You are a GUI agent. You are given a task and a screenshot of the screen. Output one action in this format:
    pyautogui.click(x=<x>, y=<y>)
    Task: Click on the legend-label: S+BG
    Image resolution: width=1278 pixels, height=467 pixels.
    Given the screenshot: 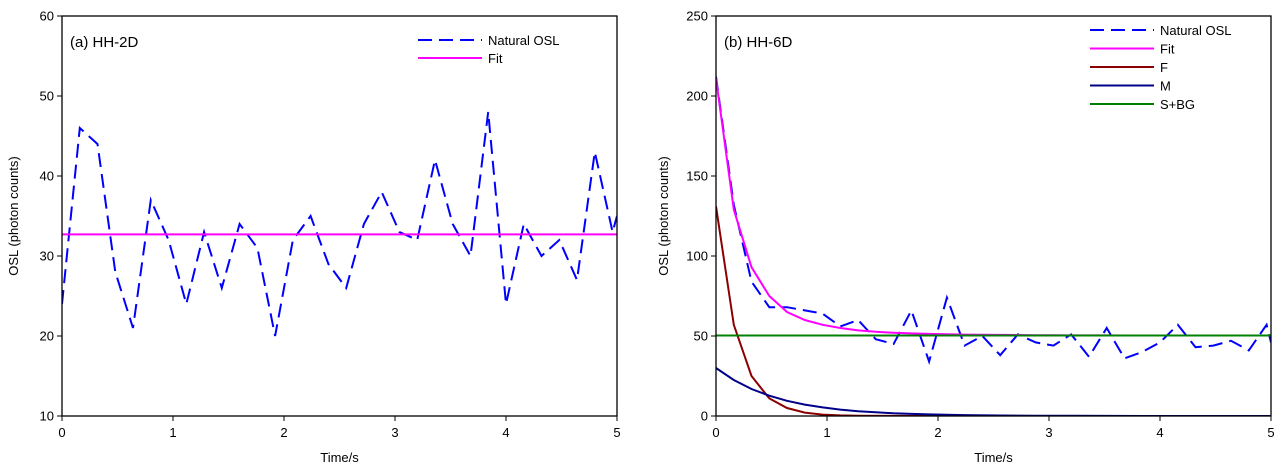 What is the action you would take?
    pyautogui.click(x=1177, y=104)
    